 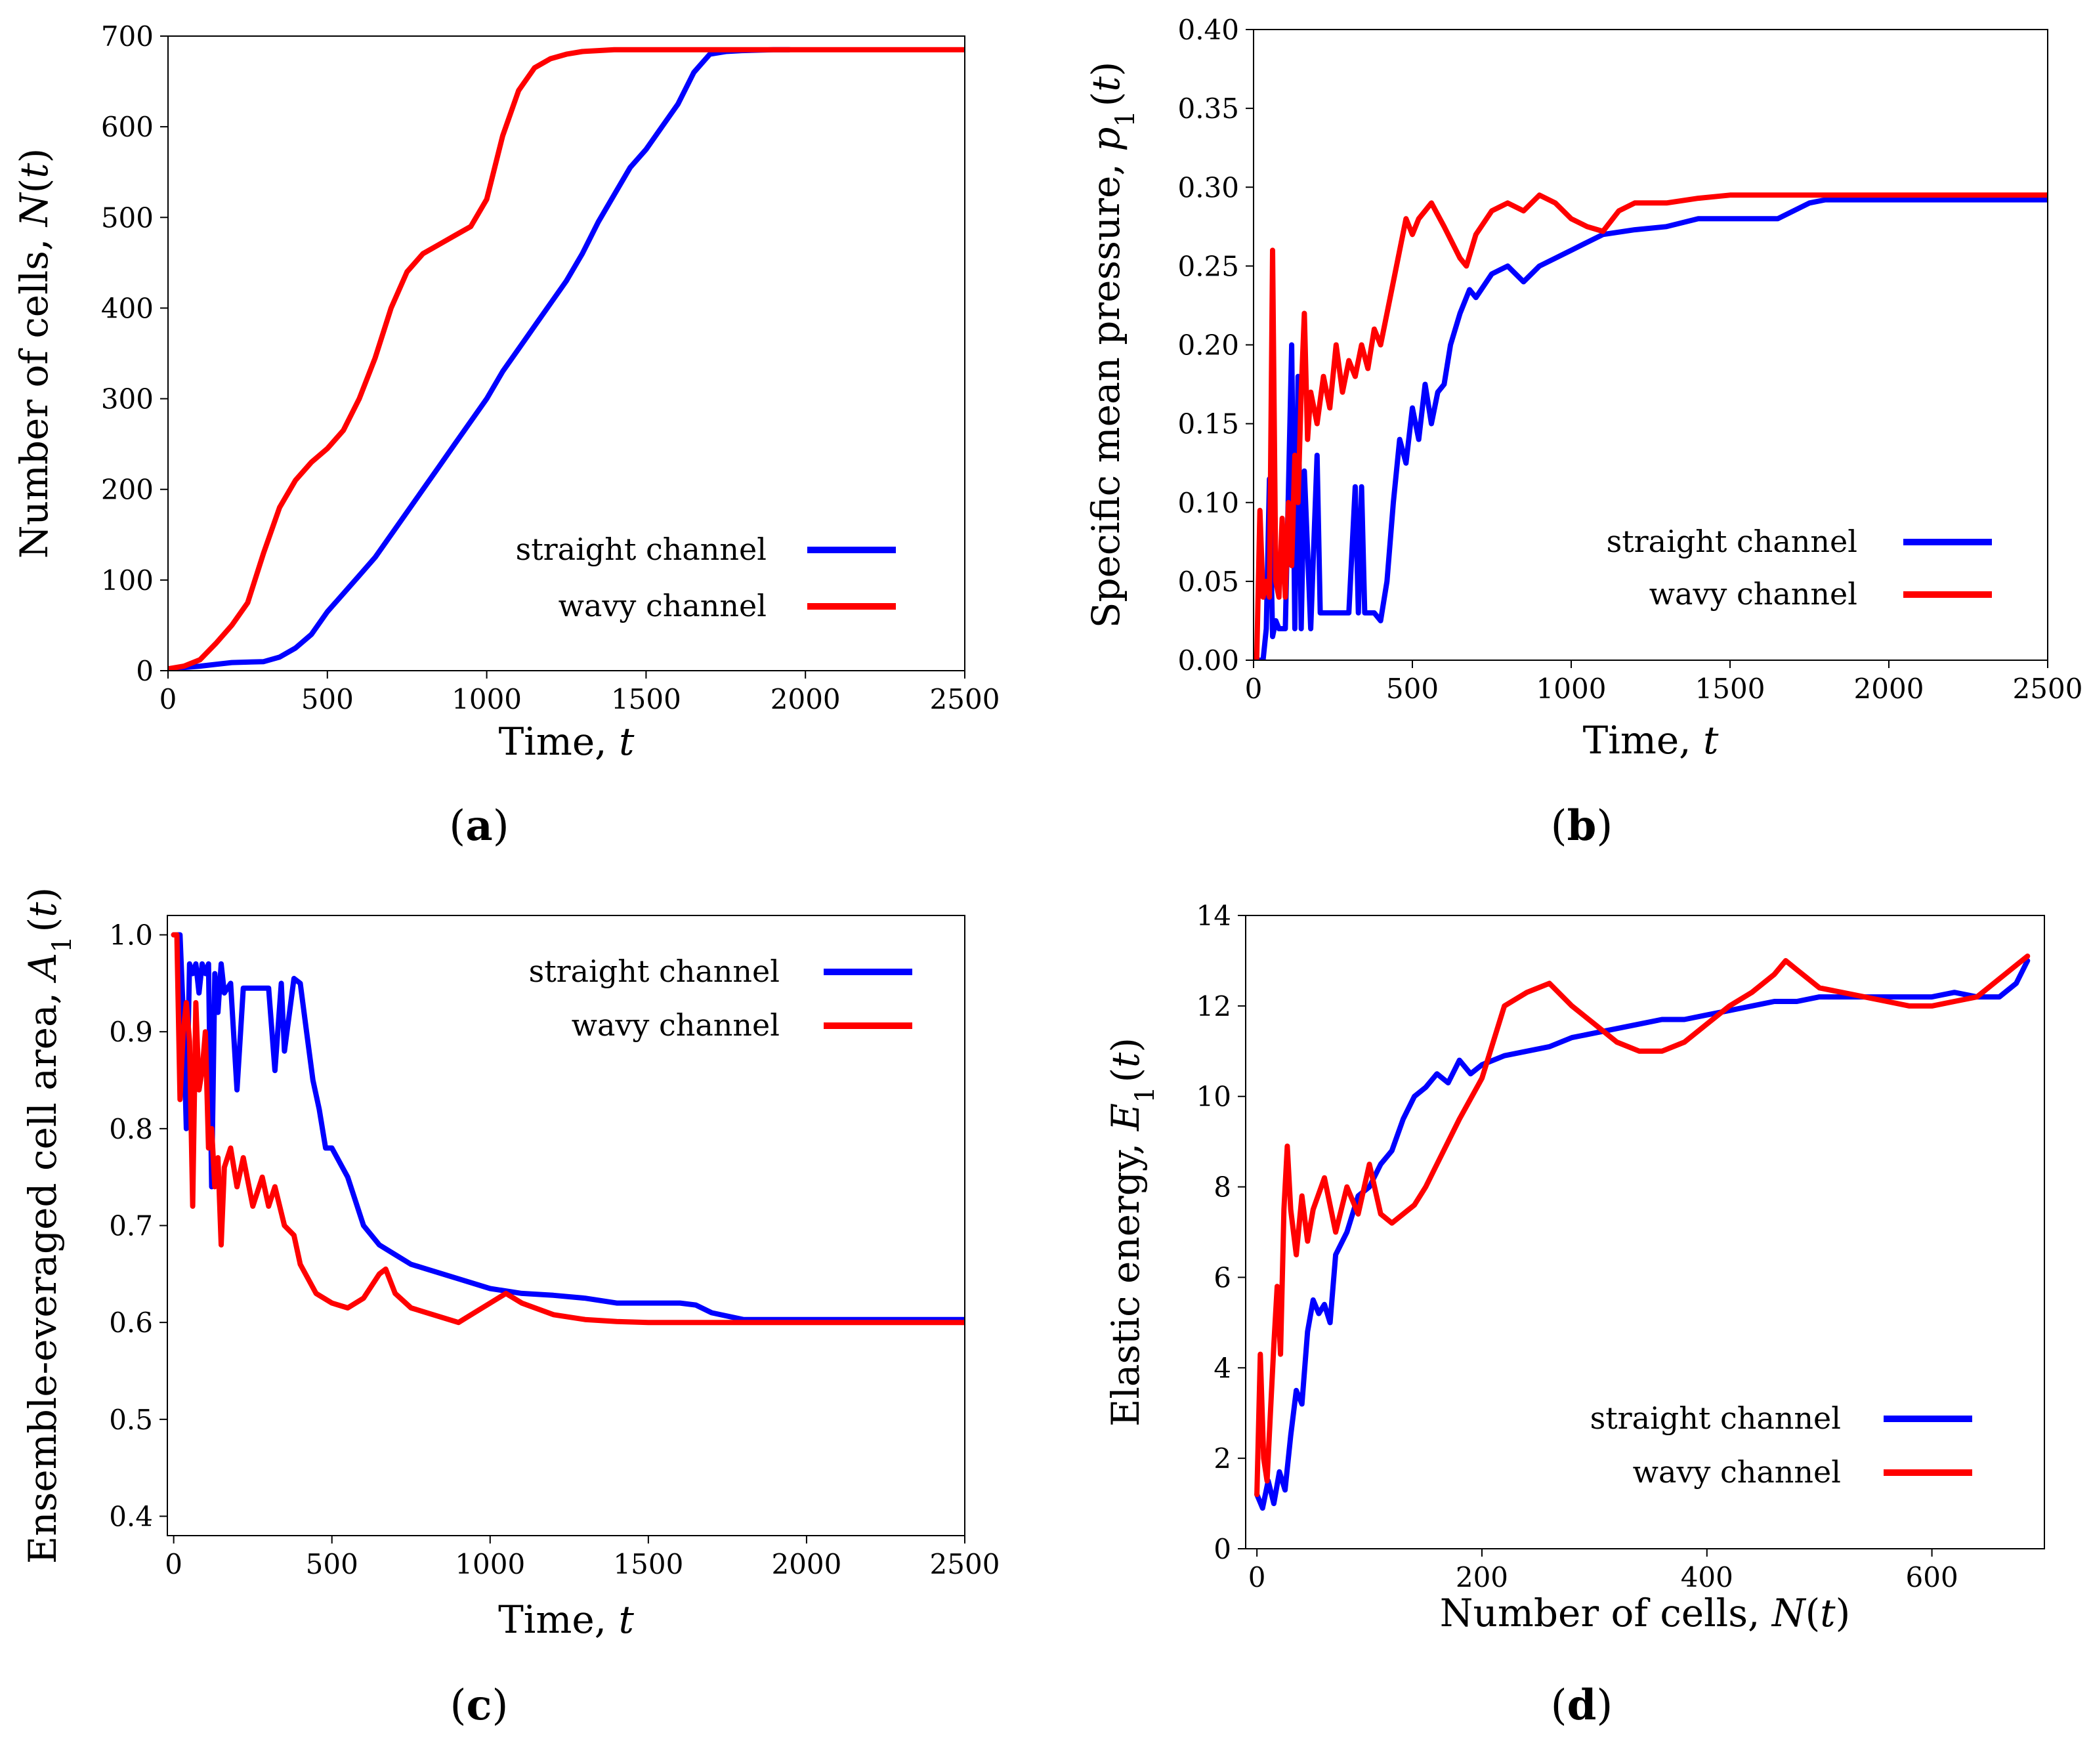 I want to click on y-tick-label: 0.5, so click(x=131, y=1420).